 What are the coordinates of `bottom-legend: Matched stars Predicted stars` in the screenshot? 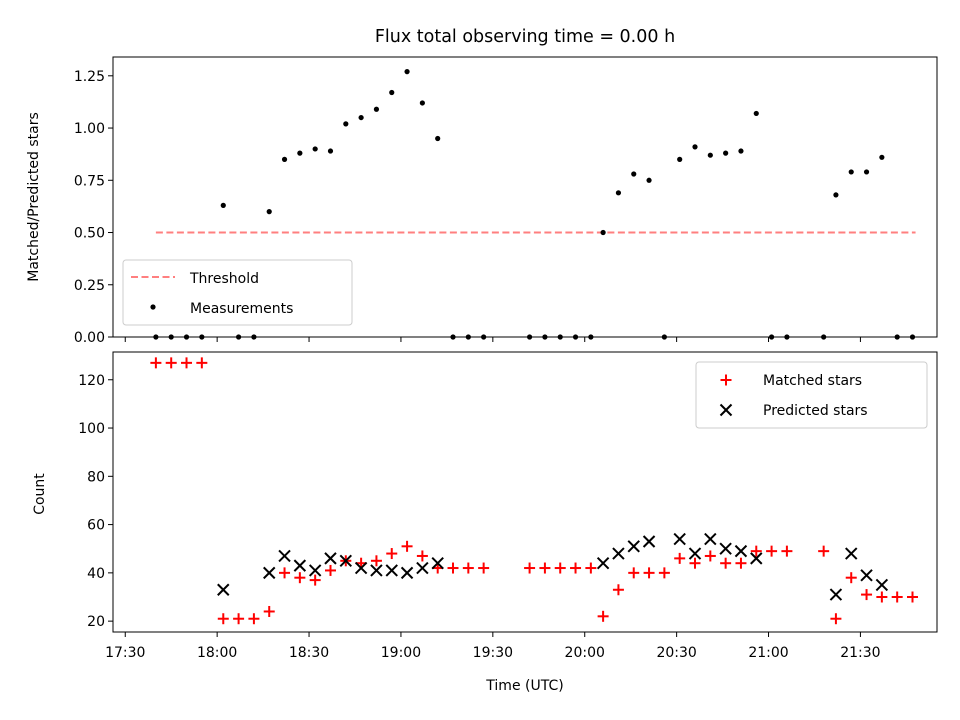 It's located at (811, 395).